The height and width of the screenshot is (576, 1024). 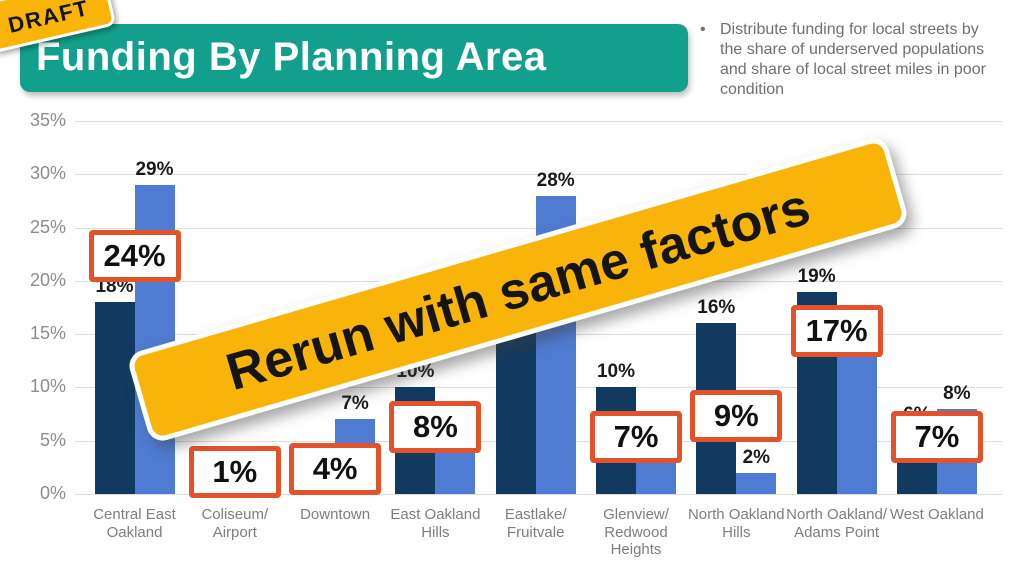 I want to click on y-axis-tick: 25%, so click(x=47, y=226).